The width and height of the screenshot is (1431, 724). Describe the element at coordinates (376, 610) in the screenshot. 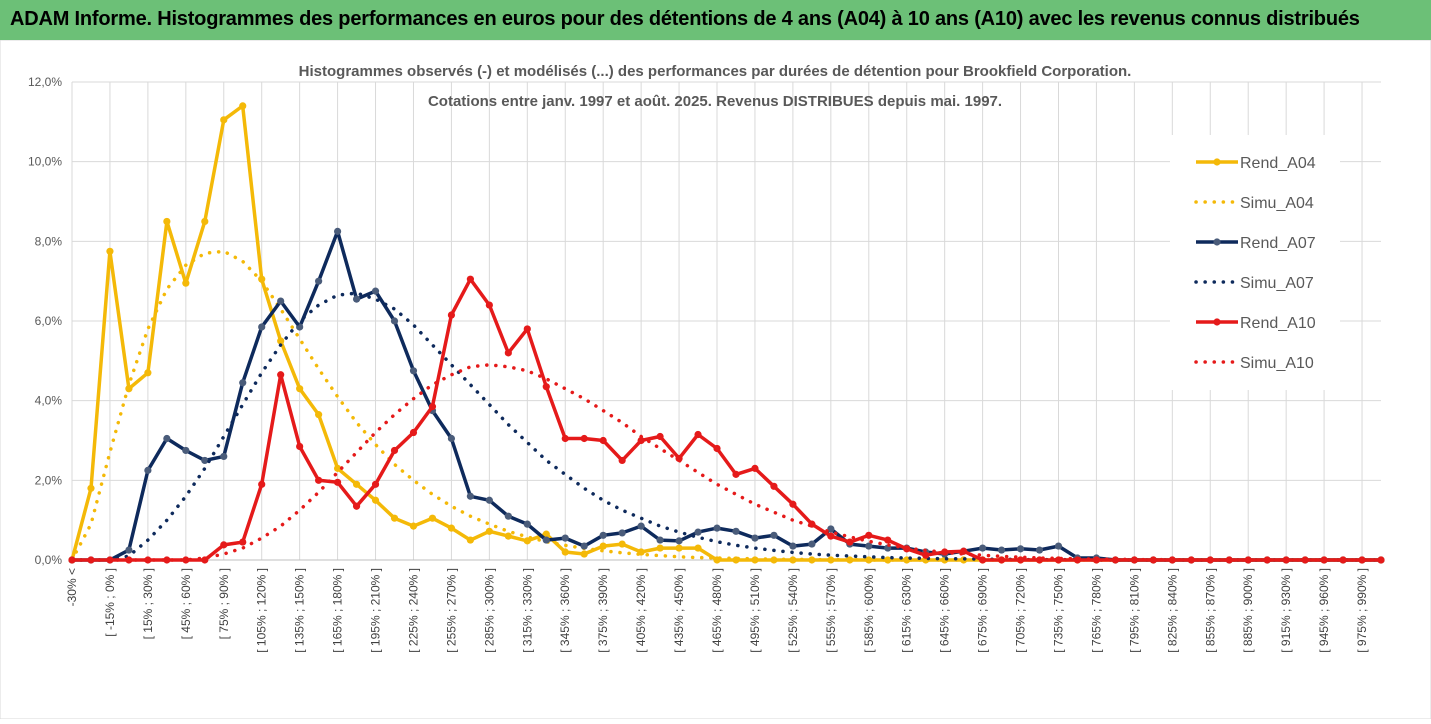

I see `x-tick-label: [ 195% ; 210% ]` at that location.